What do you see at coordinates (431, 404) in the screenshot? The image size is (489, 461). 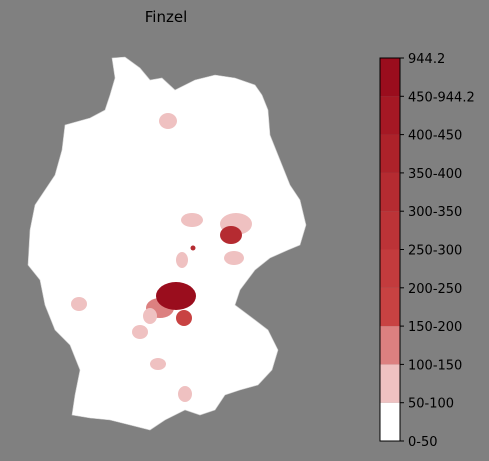 I see `colorbar-label: 50-100` at bounding box center [431, 404].